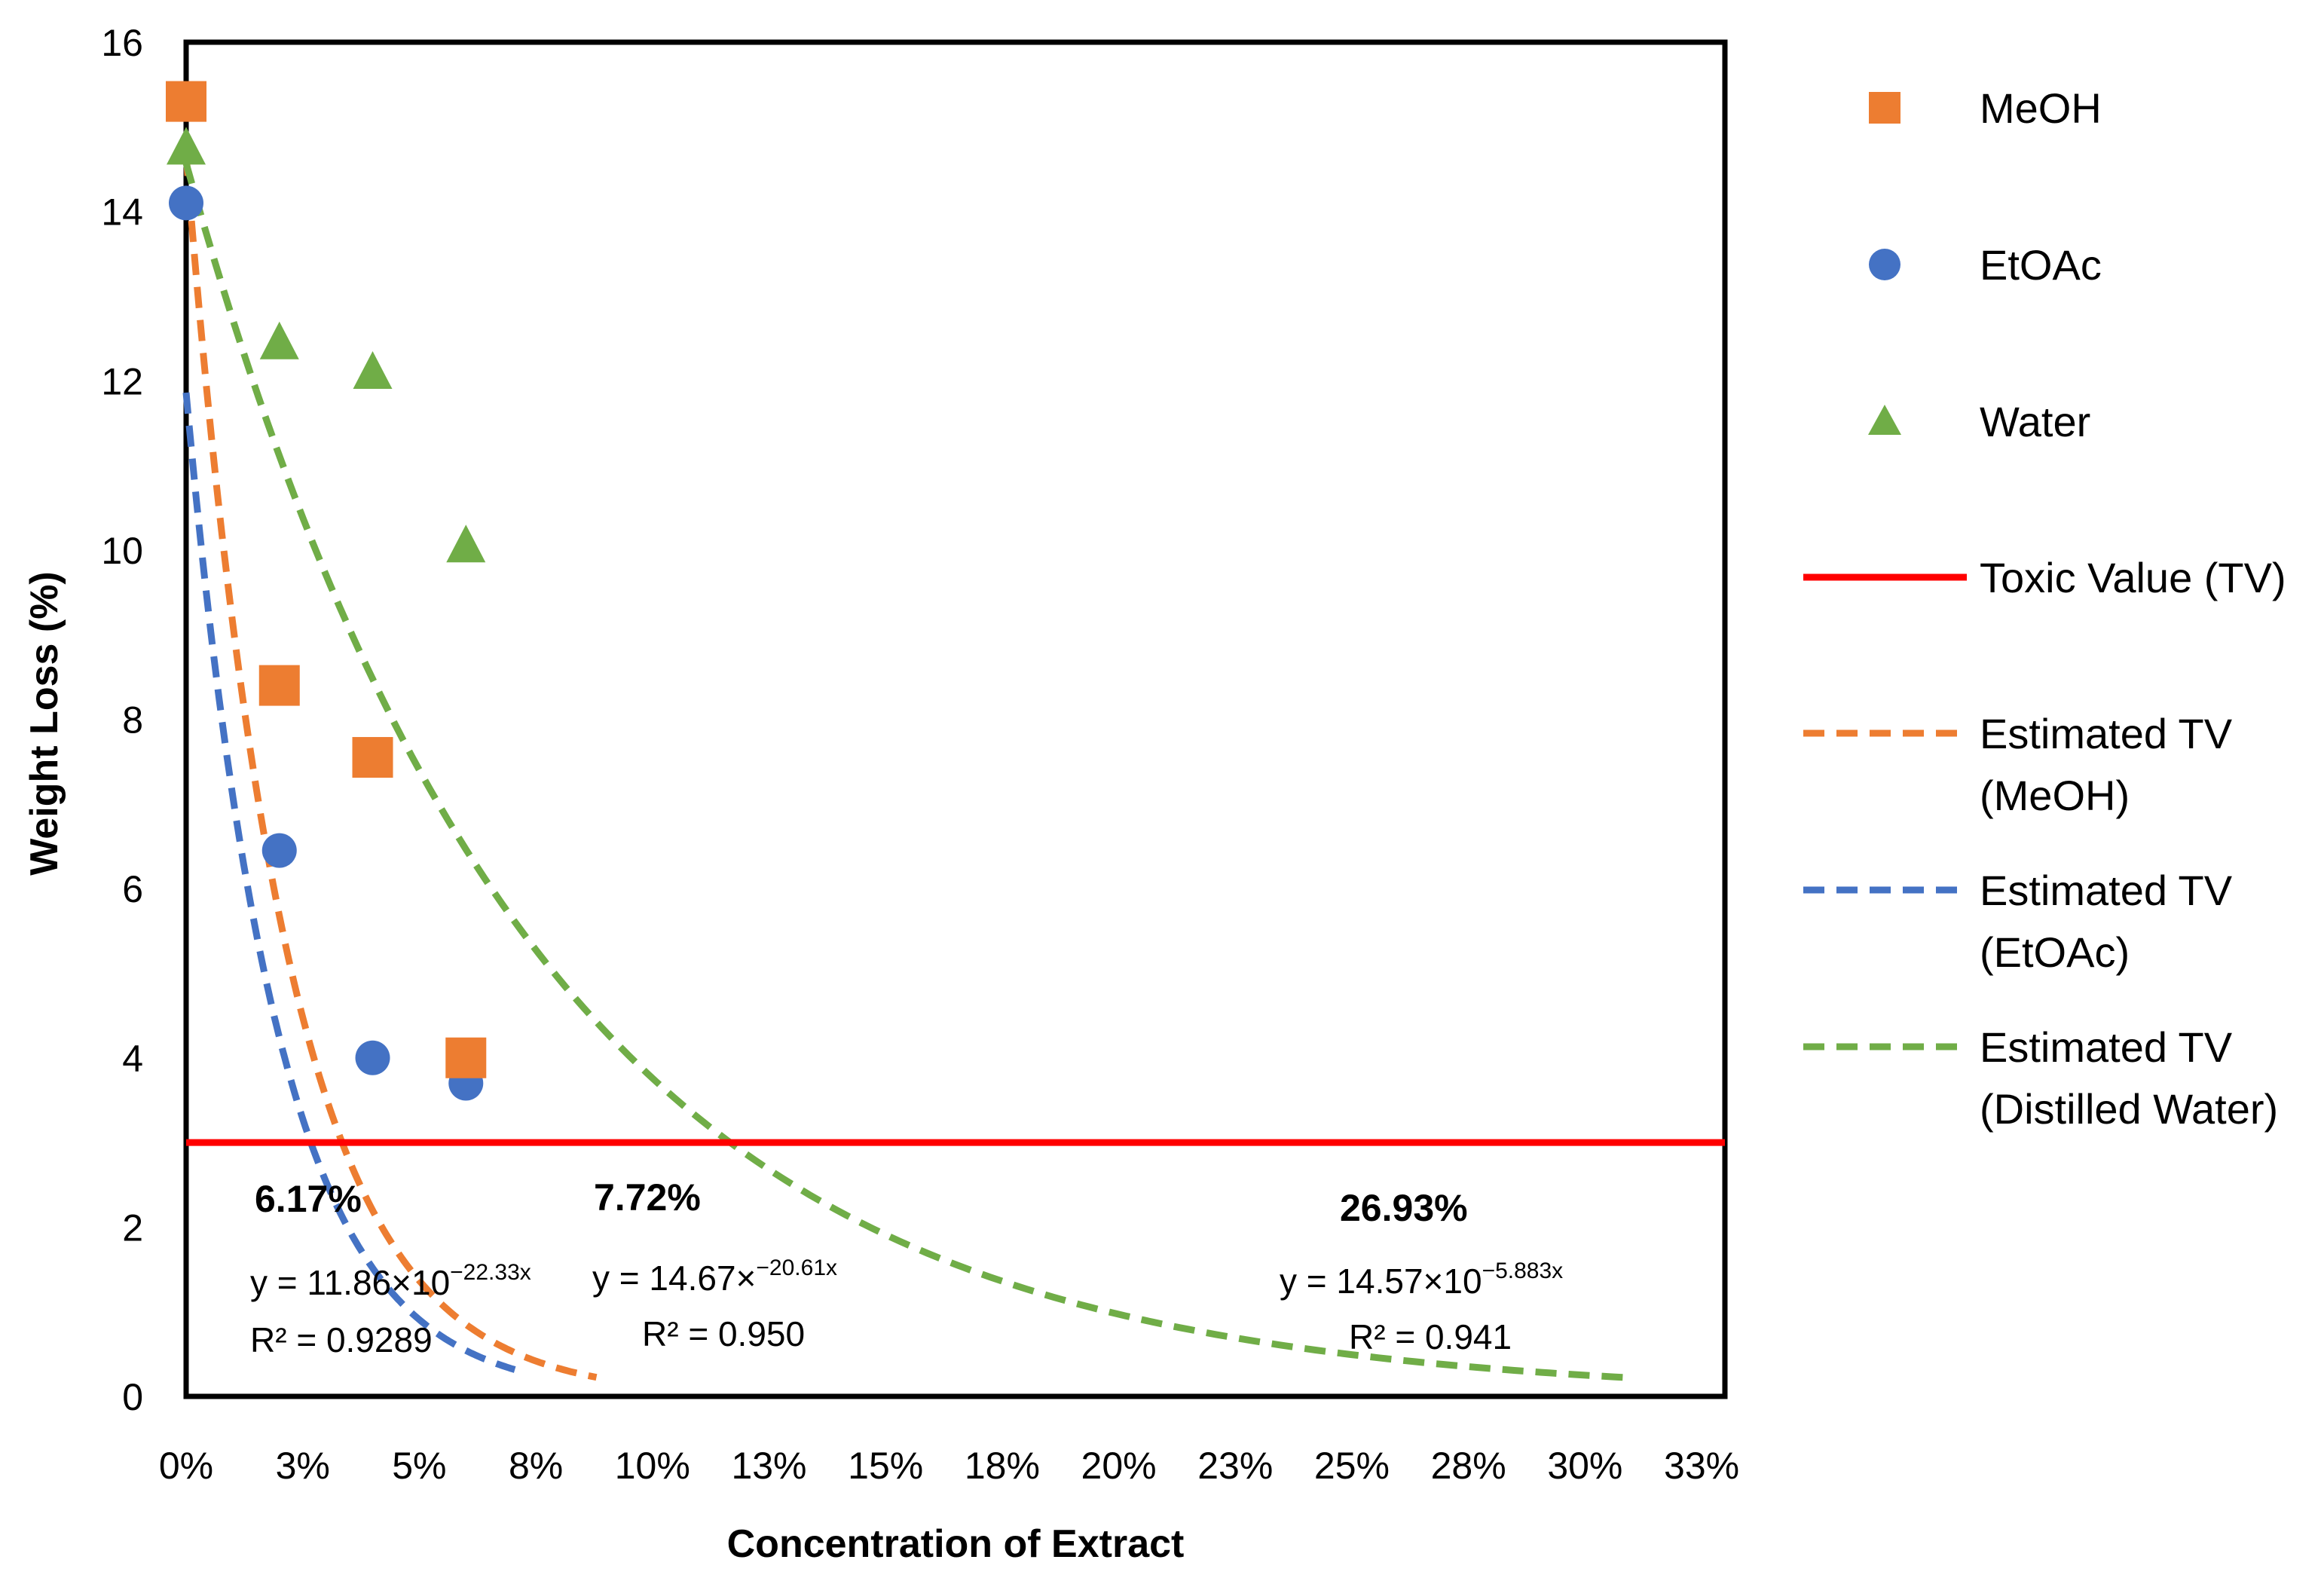  I want to click on meoh-cutoff-label: 7.72%, so click(647, 1197).